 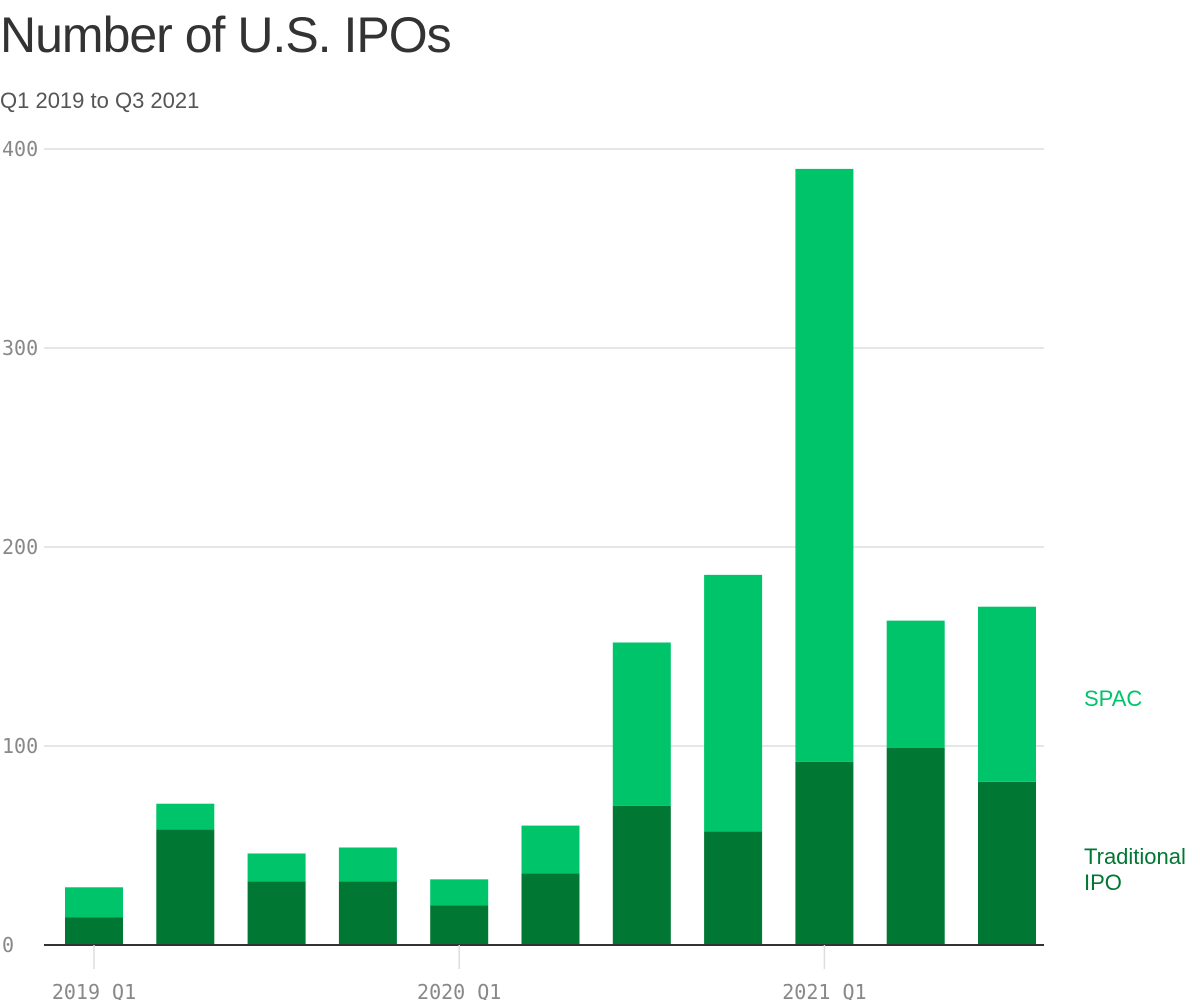 I want to click on legend-label-spac: SPAC, so click(x=1113, y=698).